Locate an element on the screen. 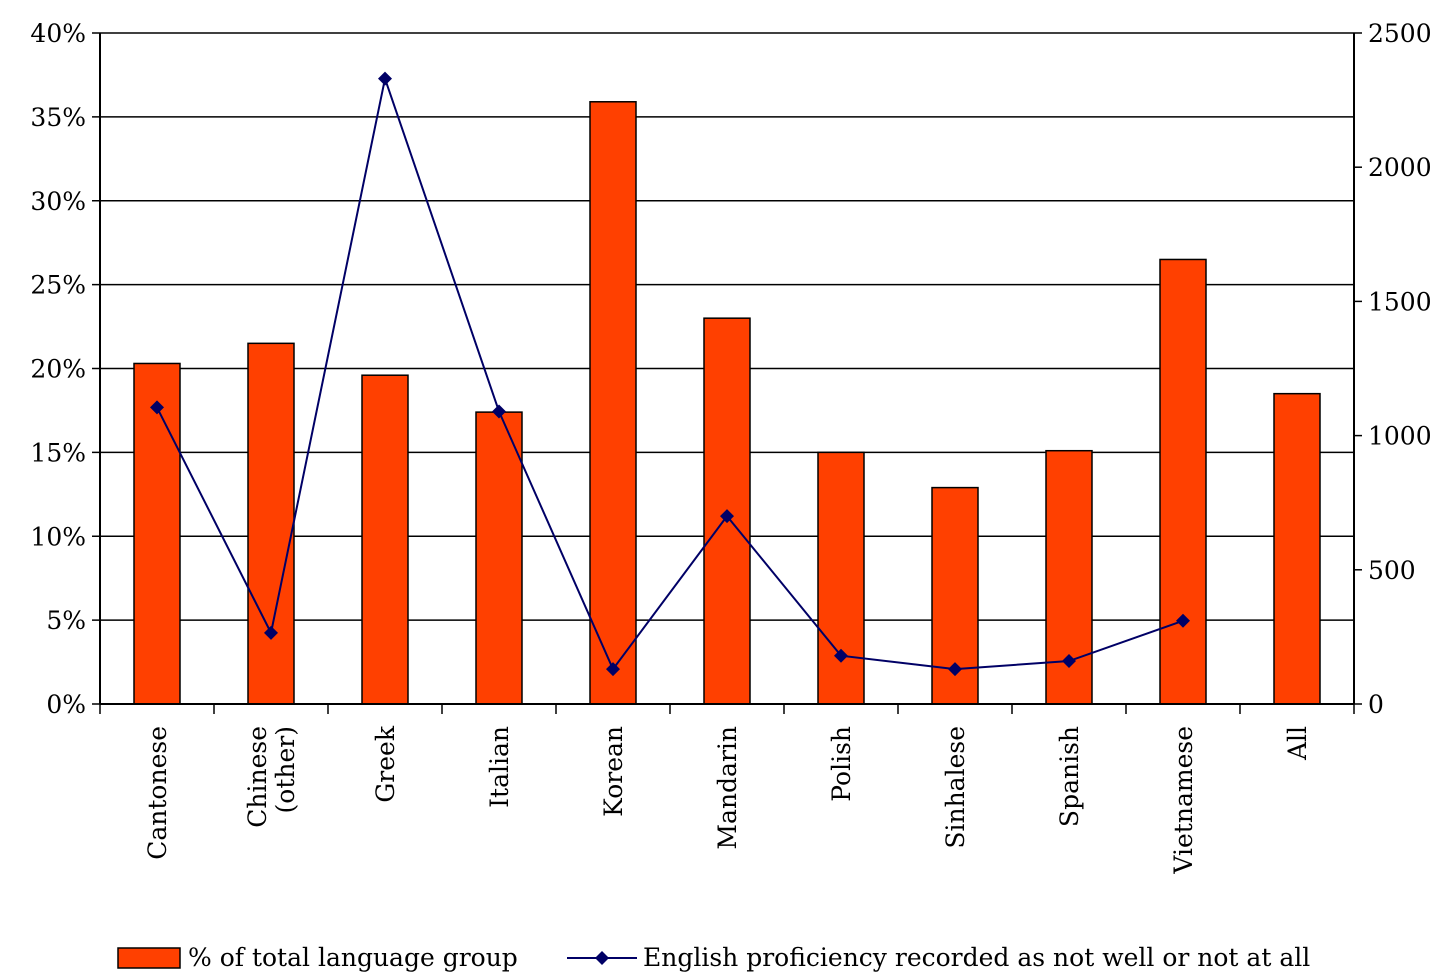 This screenshot has height=973, width=1436. category-label: Cantonese is located at coordinates (157, 793).